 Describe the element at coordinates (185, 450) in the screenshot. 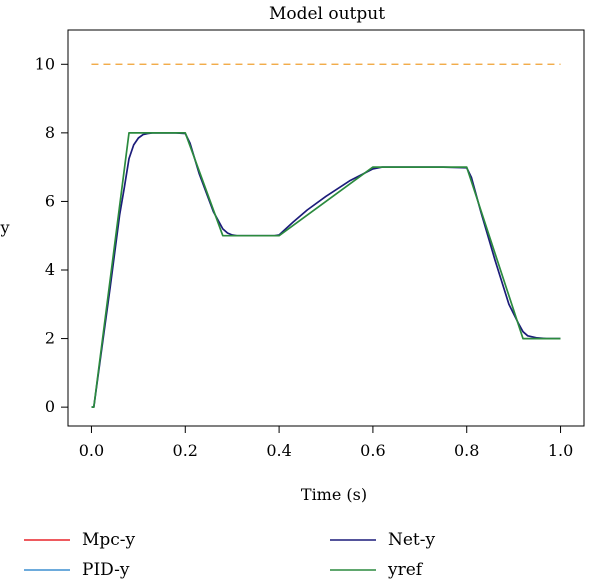

I see `x-tick-label: 0.2` at that location.